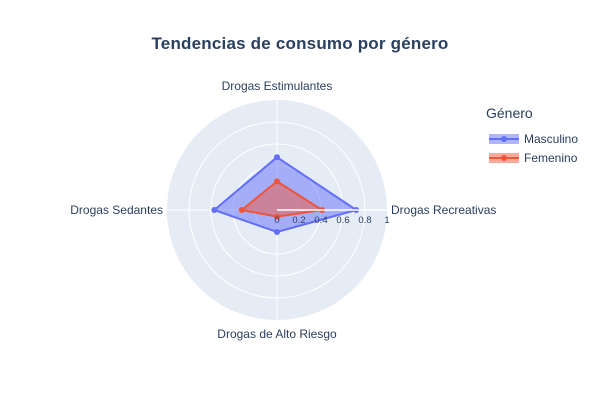 This screenshot has width=600, height=400. I want to click on legend-label: Femenino, so click(551, 158).